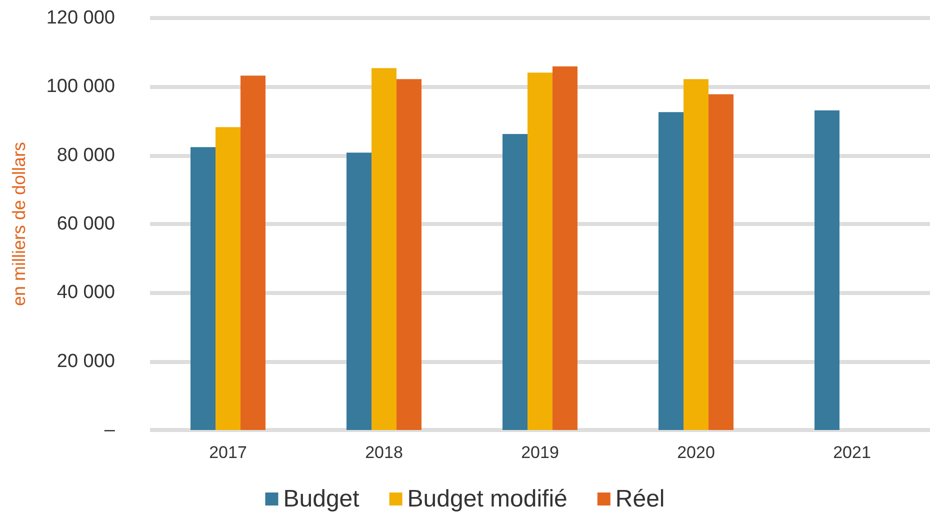 Image resolution: width=930 pixels, height=516 pixels. Describe the element at coordinates (540, 452) in the screenshot. I see `x-tick-label: 2019` at that location.